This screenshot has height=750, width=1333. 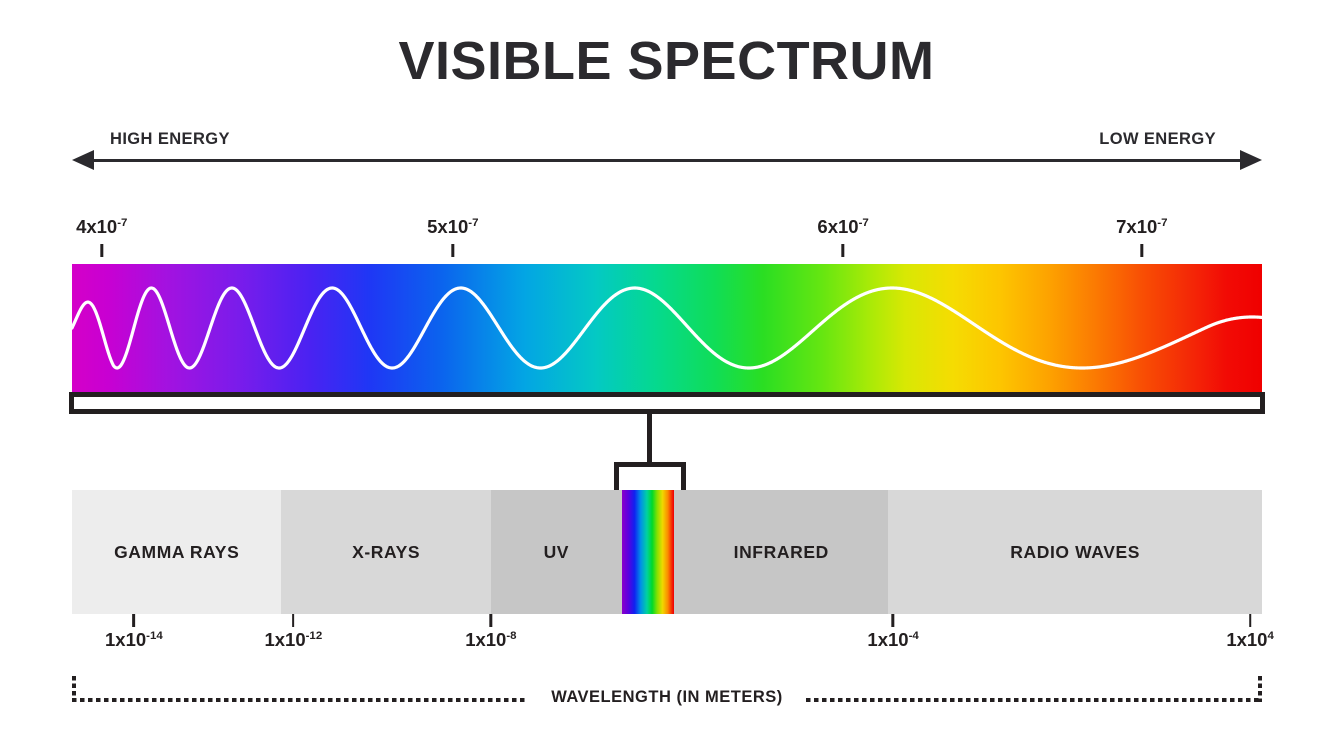 I want to click on em-tick-label: 1x10⁻¹⁴, so click(x=134, y=639).